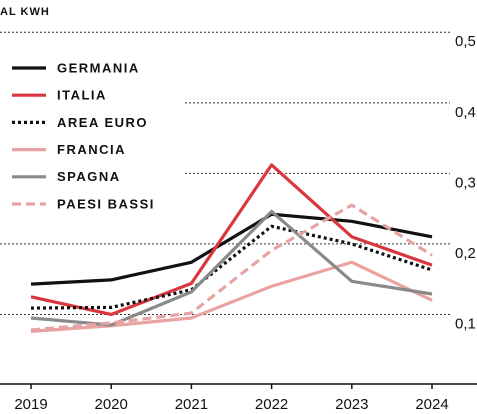 This screenshot has height=414, width=477. What do you see at coordinates (191, 404) in the screenshot?
I see `x-tick-label: 2021` at bounding box center [191, 404].